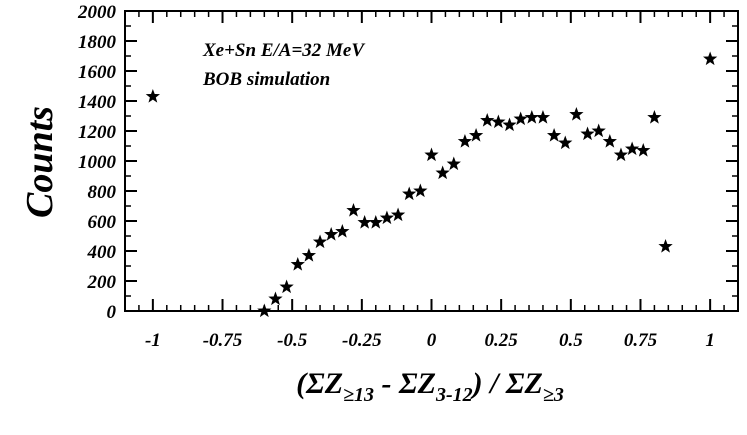 This screenshot has height=435, width=747. Describe the element at coordinates (454, 395) in the screenshot. I see `x-axis-title-sub-2: 3-12` at that location.